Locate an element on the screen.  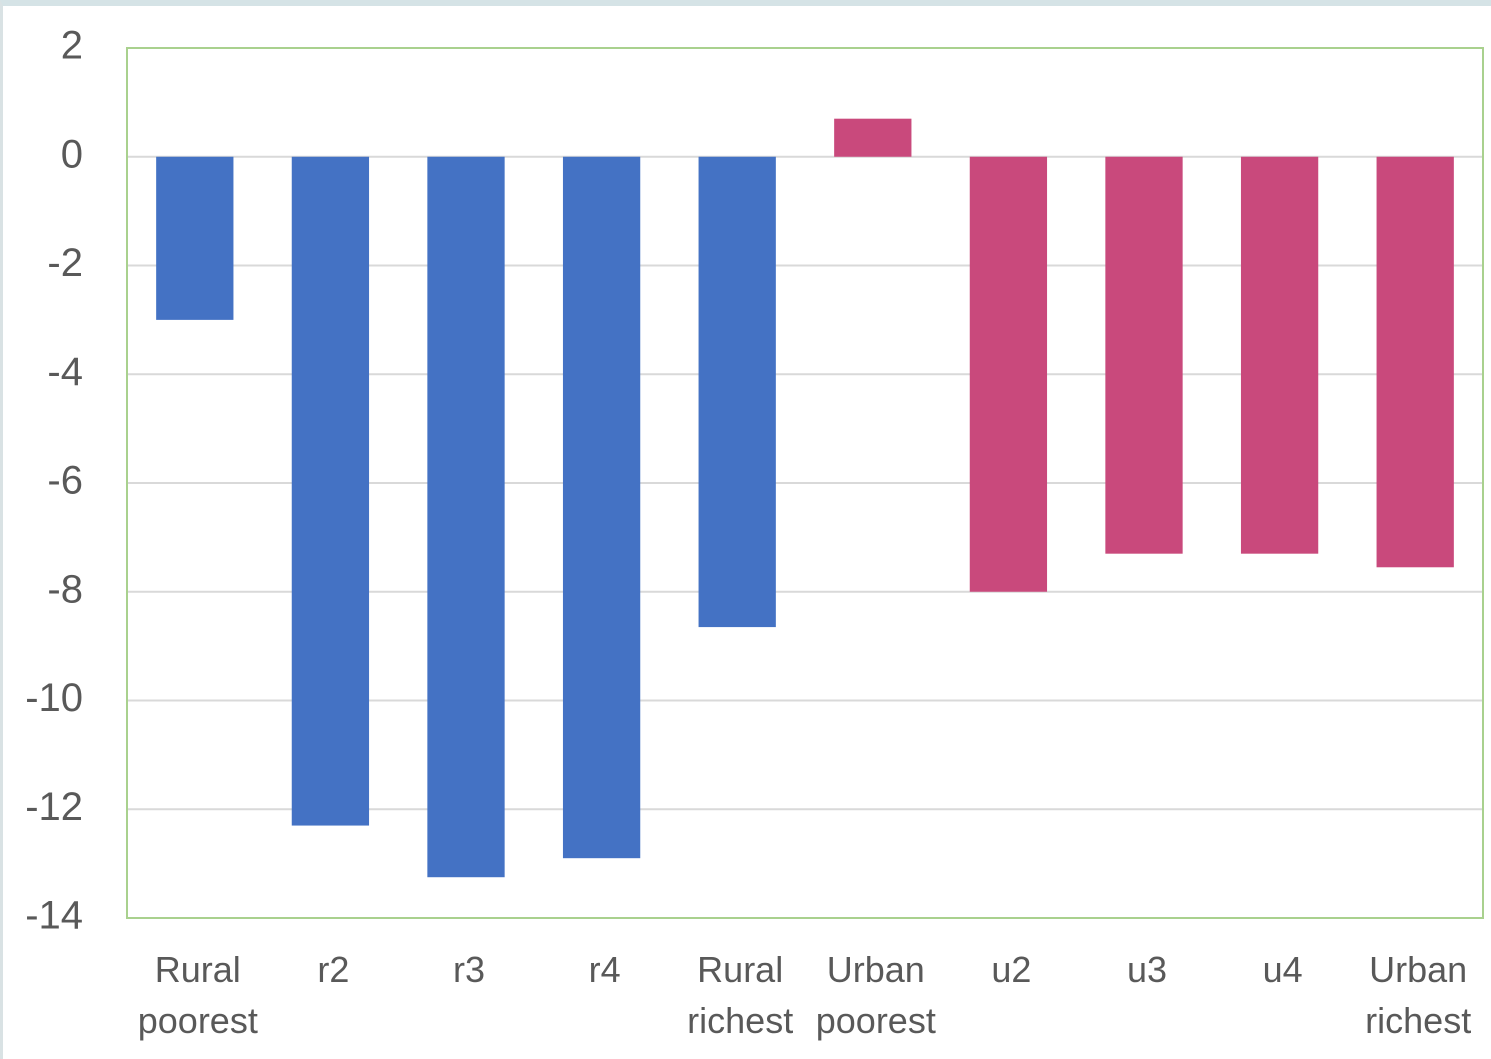
y-tick-label: 2 is located at coordinates (72, 46).